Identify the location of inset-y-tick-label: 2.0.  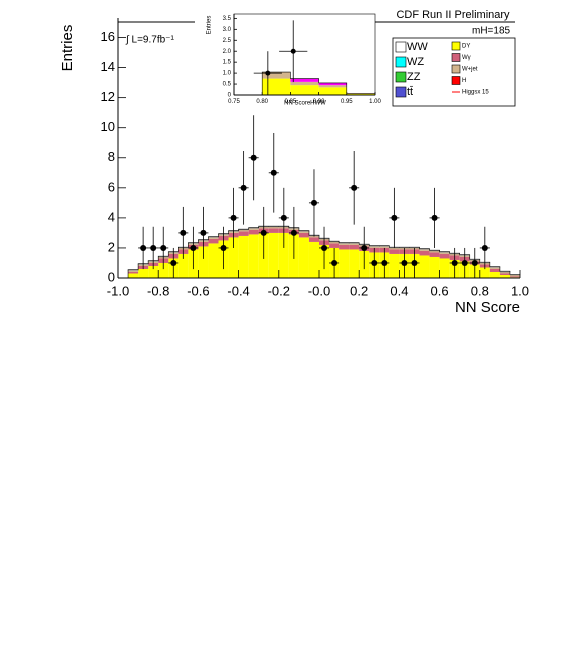
(227, 52).